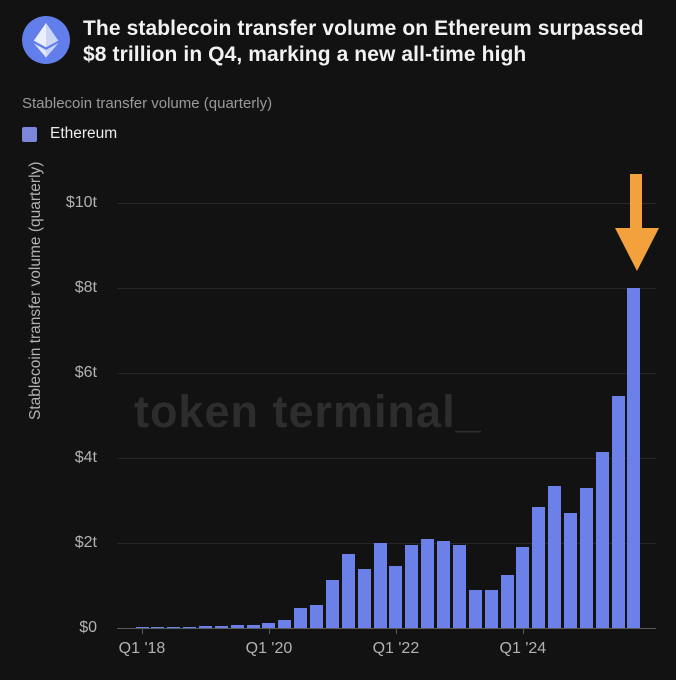  What do you see at coordinates (85, 372) in the screenshot?
I see `y-tick-label: $6t` at bounding box center [85, 372].